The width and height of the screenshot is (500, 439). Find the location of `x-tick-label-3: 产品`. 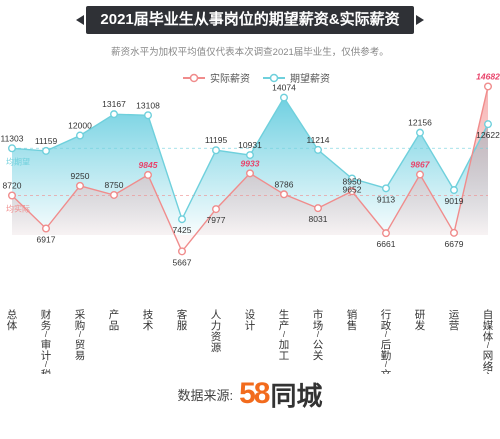

x-tick-label-3: 产品 is located at coordinates (114, 320).